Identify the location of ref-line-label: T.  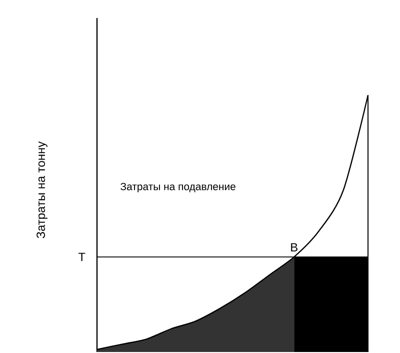
(82, 257).